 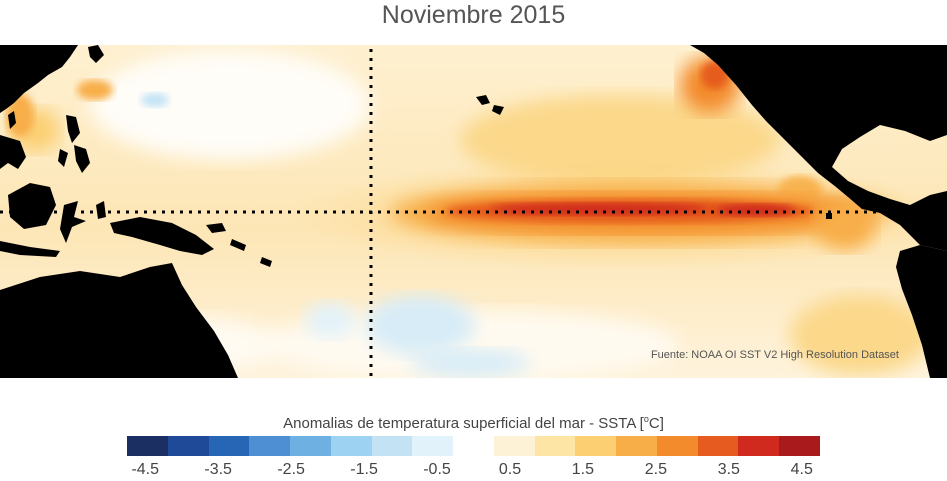 I want to click on colorbar-tick-label: -0.5, so click(x=437, y=469).